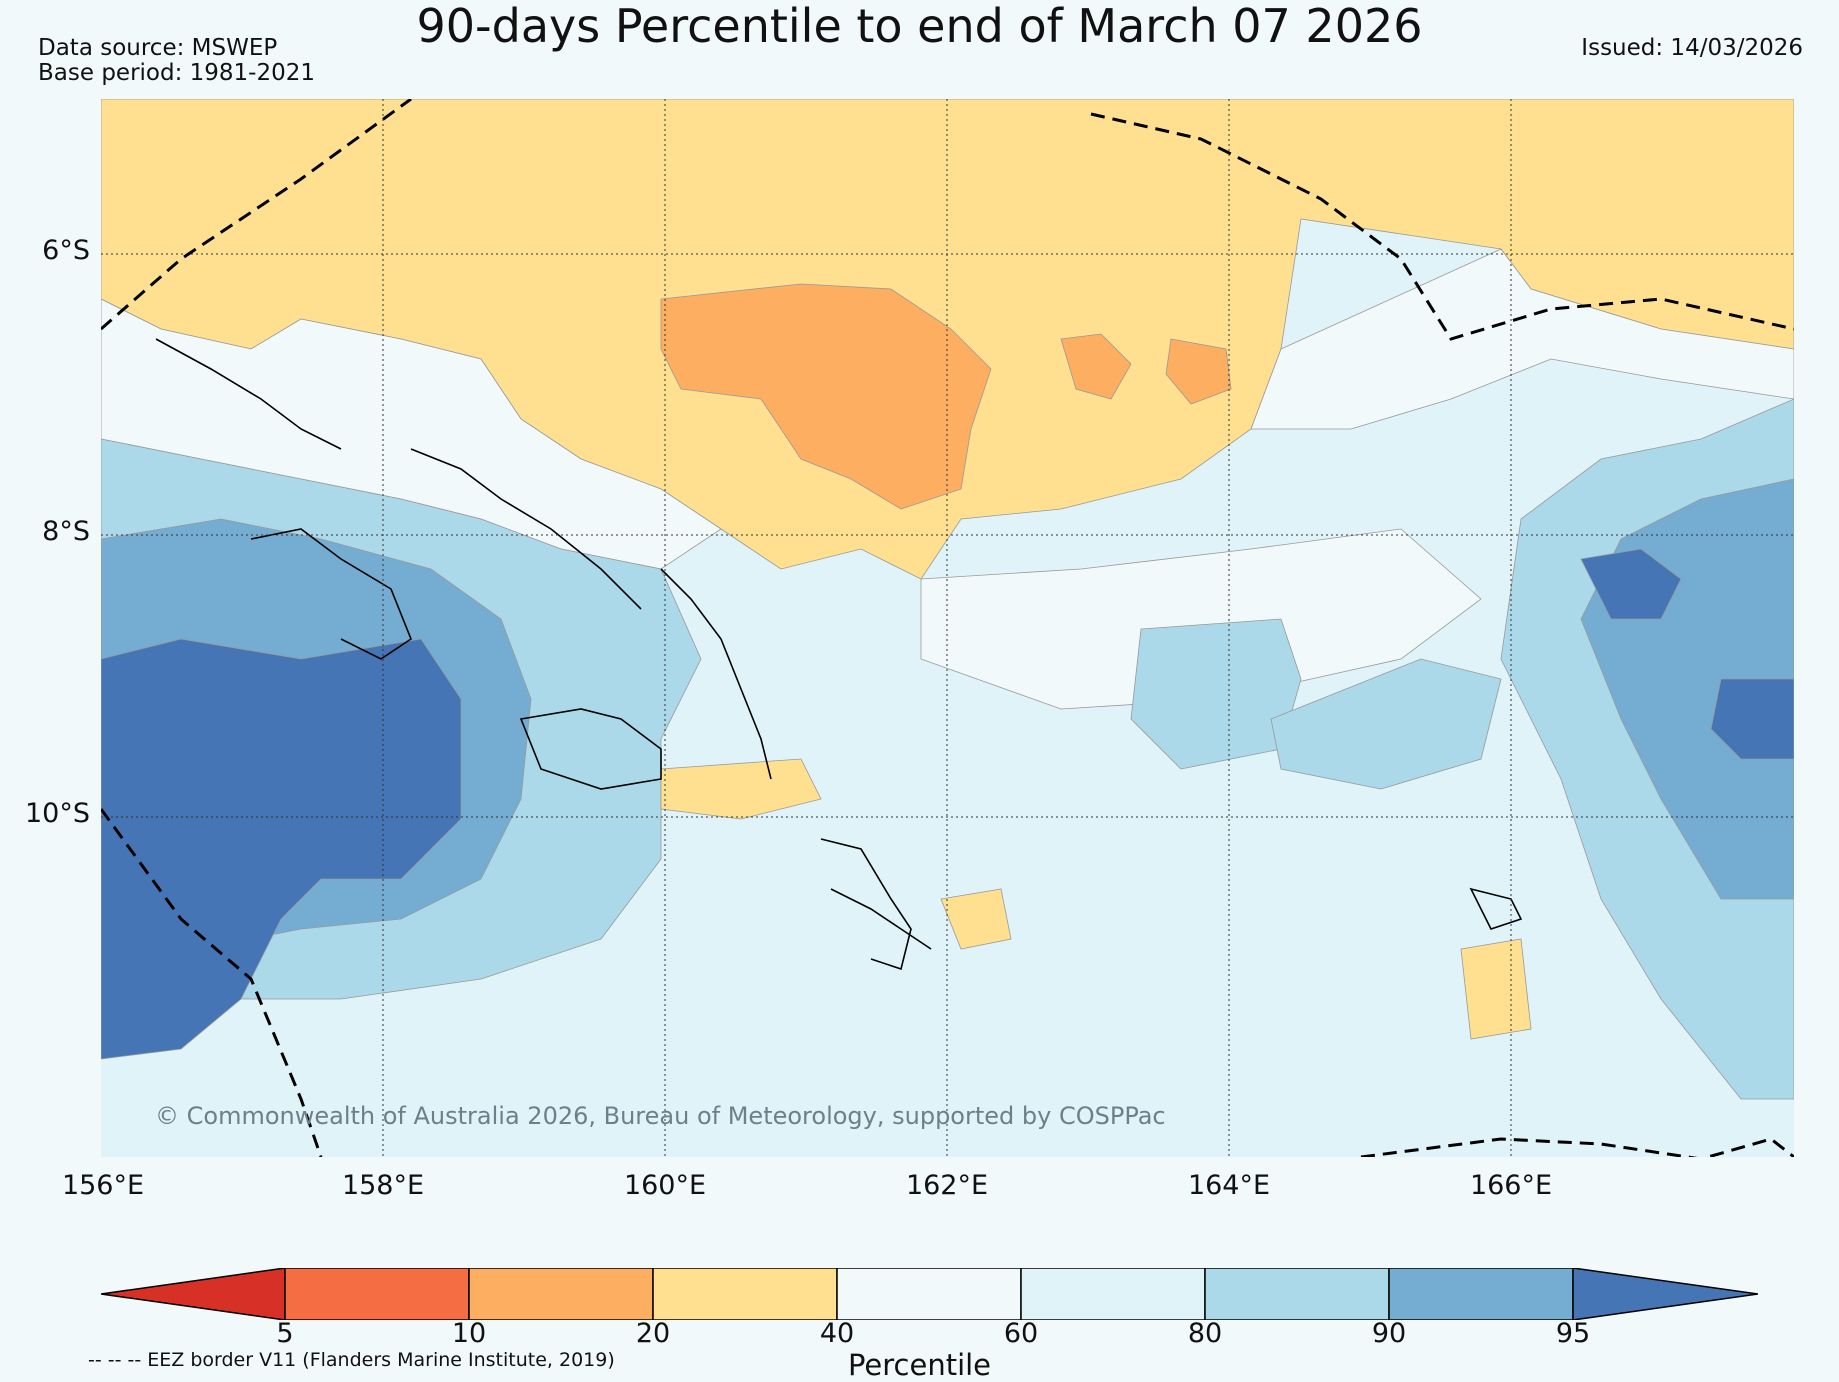  Describe the element at coordinates (103, 1185) in the screenshot. I see `lon-label-156e: 156°E` at that location.